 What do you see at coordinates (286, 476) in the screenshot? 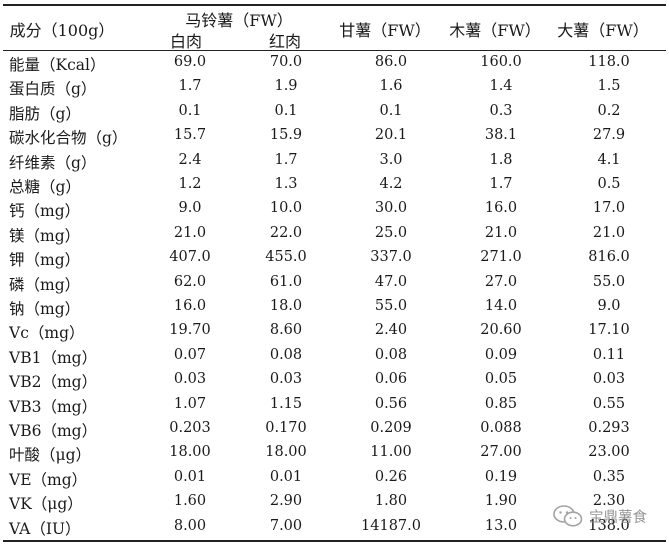
I see `table-cell: 0.01` at bounding box center [286, 476].